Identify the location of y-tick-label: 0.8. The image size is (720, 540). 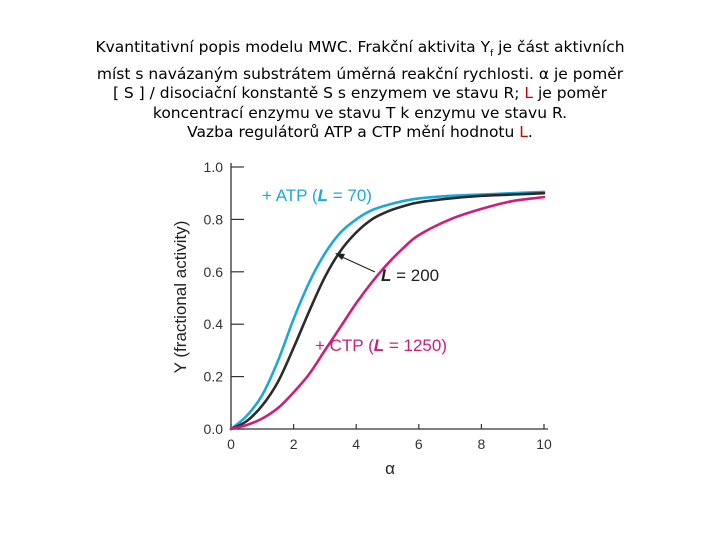
(214, 219).